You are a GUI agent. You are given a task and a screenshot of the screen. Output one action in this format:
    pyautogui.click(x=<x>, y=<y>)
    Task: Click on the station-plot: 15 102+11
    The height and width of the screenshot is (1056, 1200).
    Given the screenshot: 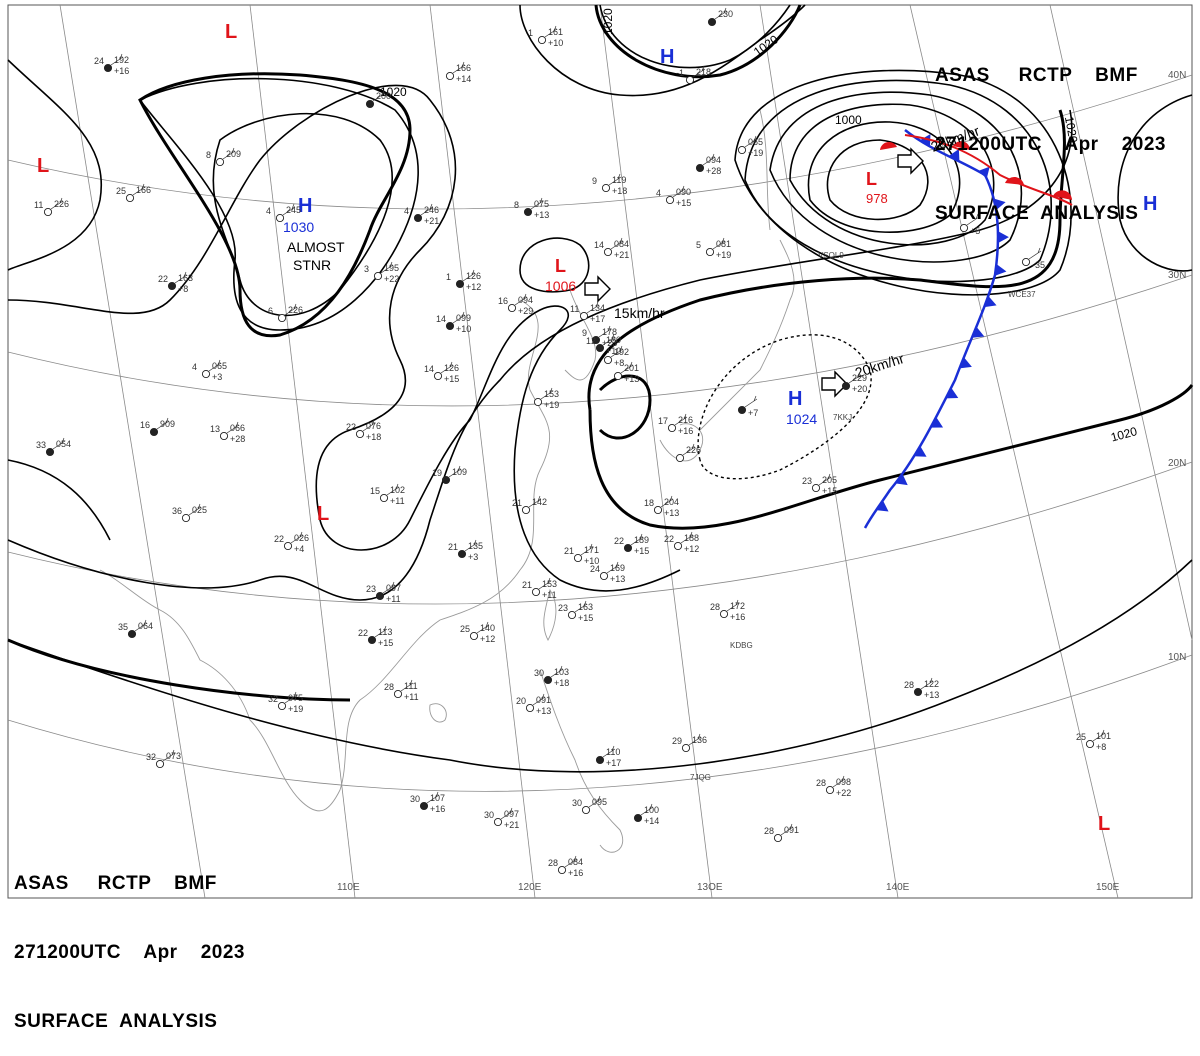 What is the action you would take?
    pyautogui.click(x=387, y=494)
    